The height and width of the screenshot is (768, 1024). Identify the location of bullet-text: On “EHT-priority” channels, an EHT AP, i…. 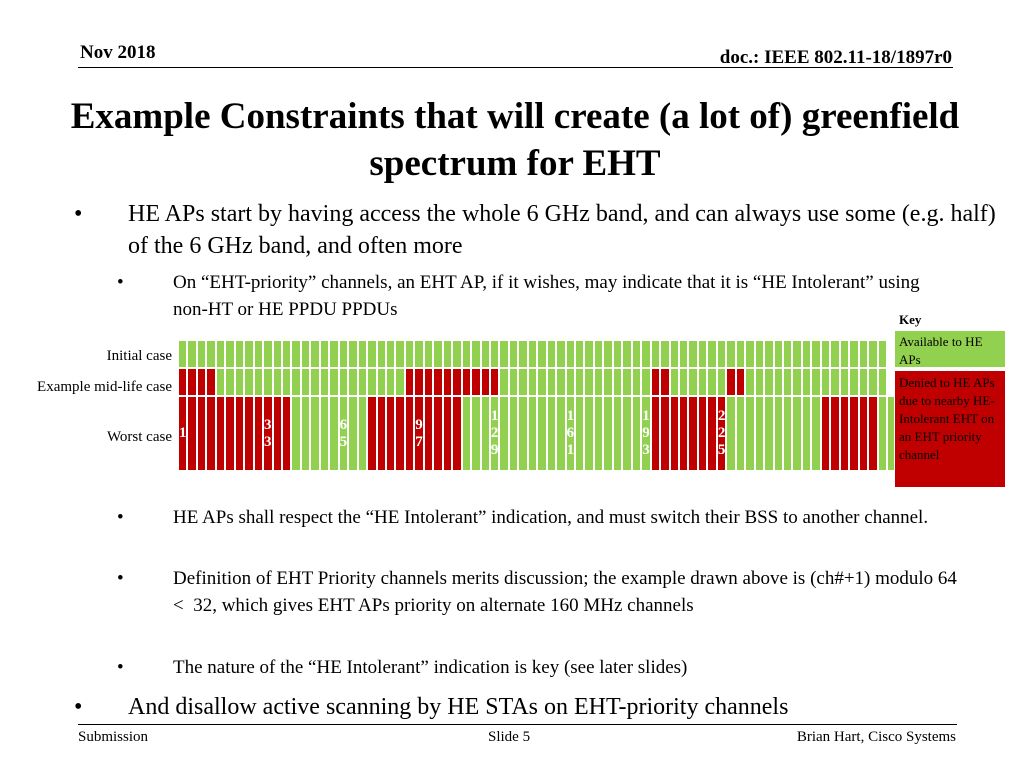
(546, 296).